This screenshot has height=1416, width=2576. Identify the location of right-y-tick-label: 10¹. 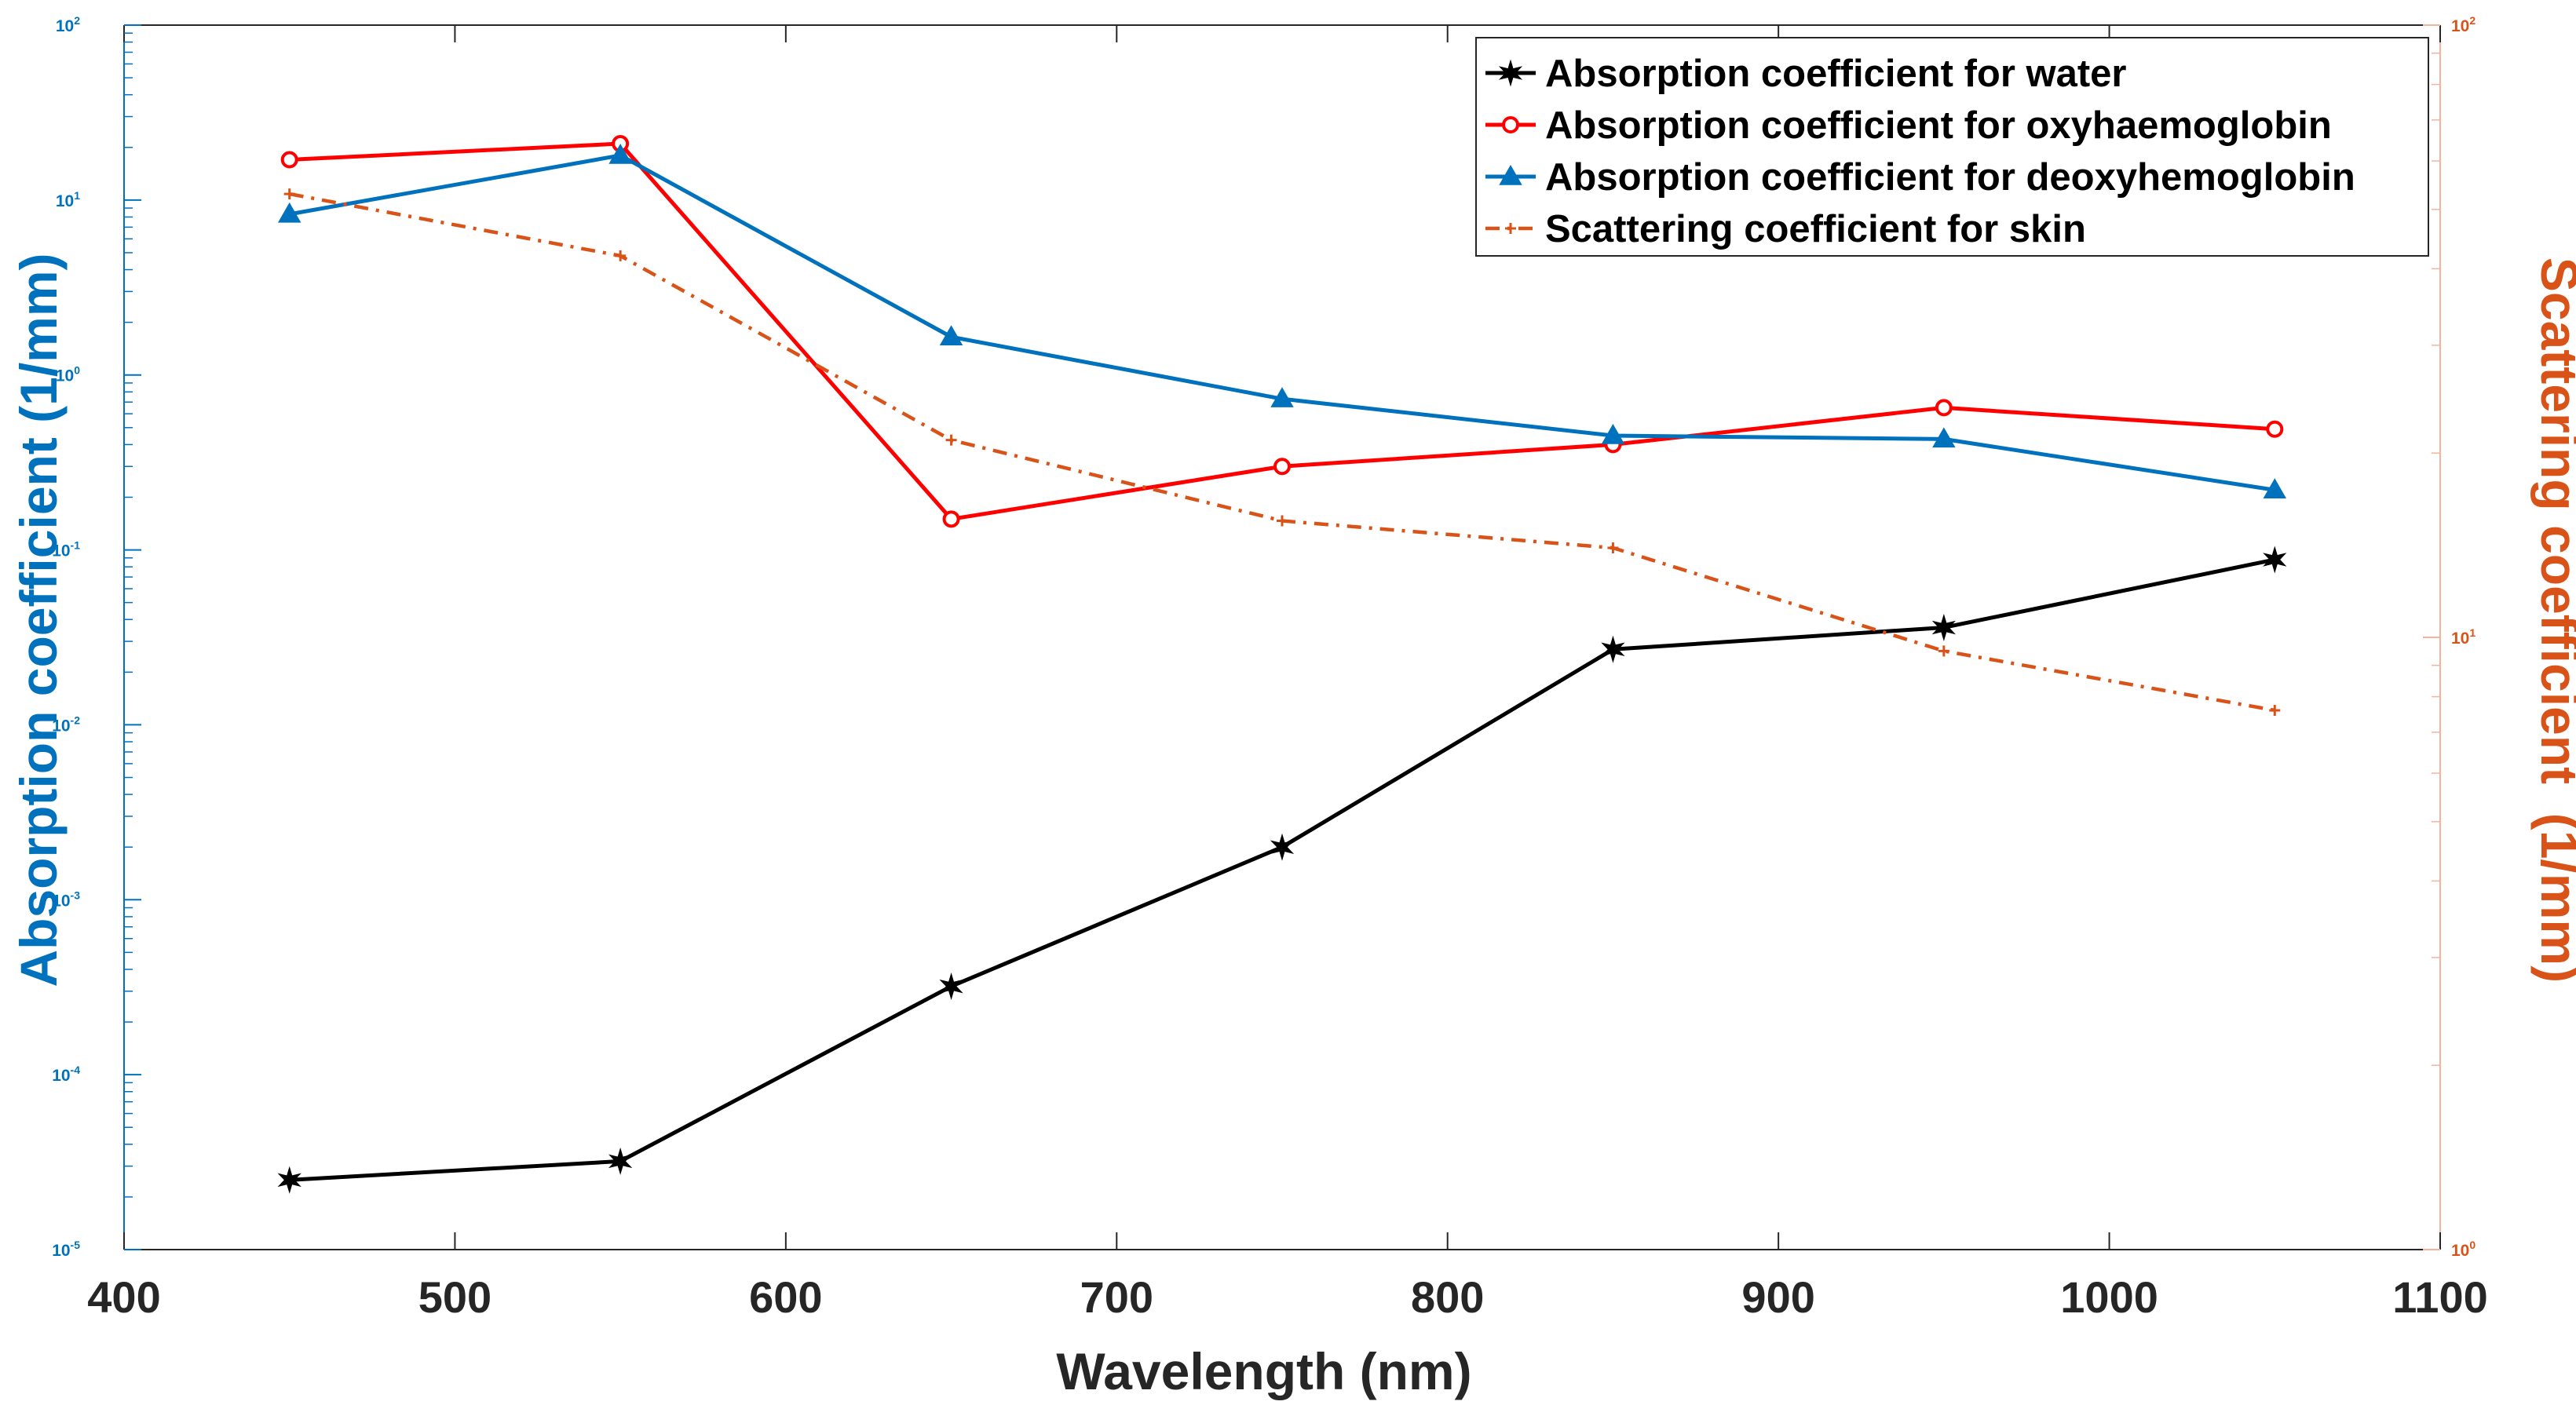
(2463, 637).